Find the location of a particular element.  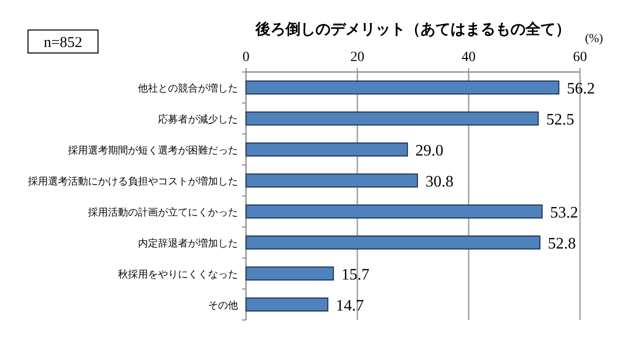

x-tick-label: 0 is located at coordinates (246, 57).